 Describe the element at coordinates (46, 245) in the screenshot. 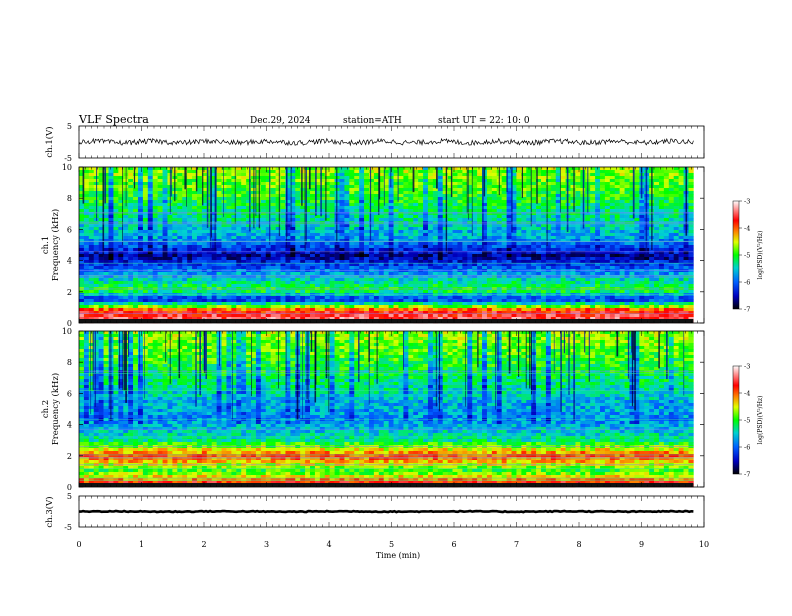

I see `ch1-spec-channel-label: ch.1` at that location.